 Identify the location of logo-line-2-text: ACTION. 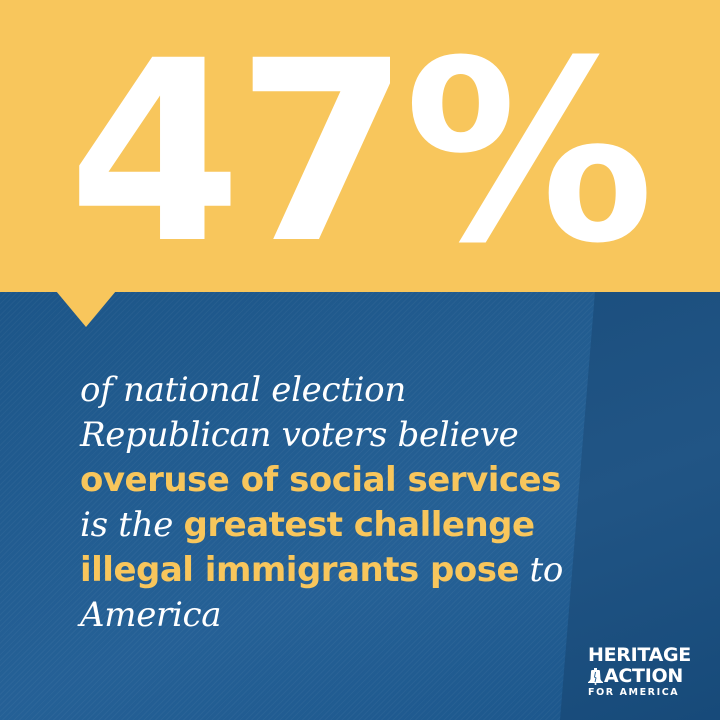
(643, 676).